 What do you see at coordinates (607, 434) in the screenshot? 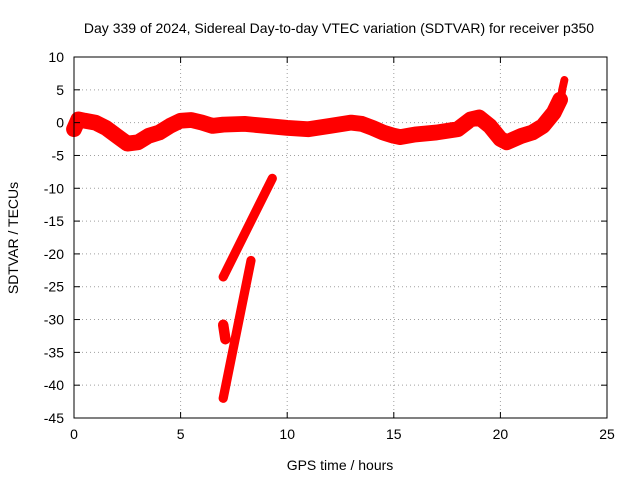
I see `x-tick-label: 25` at bounding box center [607, 434].